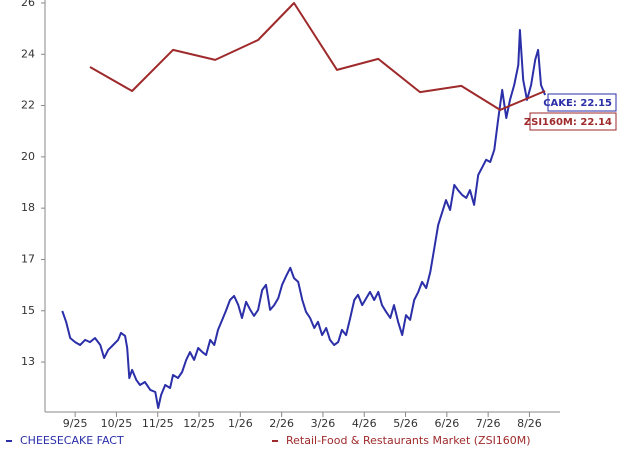  What do you see at coordinates (364, 423) in the screenshot?
I see `x-tick-label: 4/26` at bounding box center [364, 423].